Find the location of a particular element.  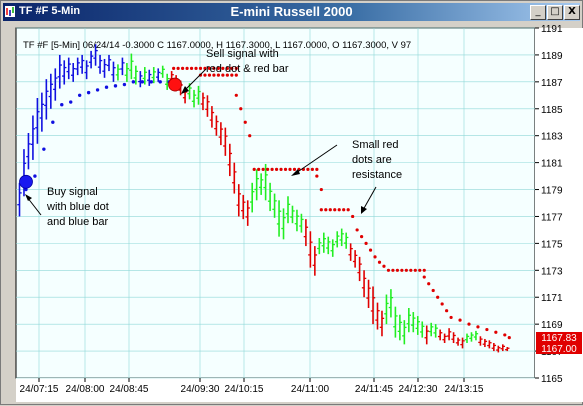

x-tick-label: 24/07:15 is located at coordinates (39, 389).